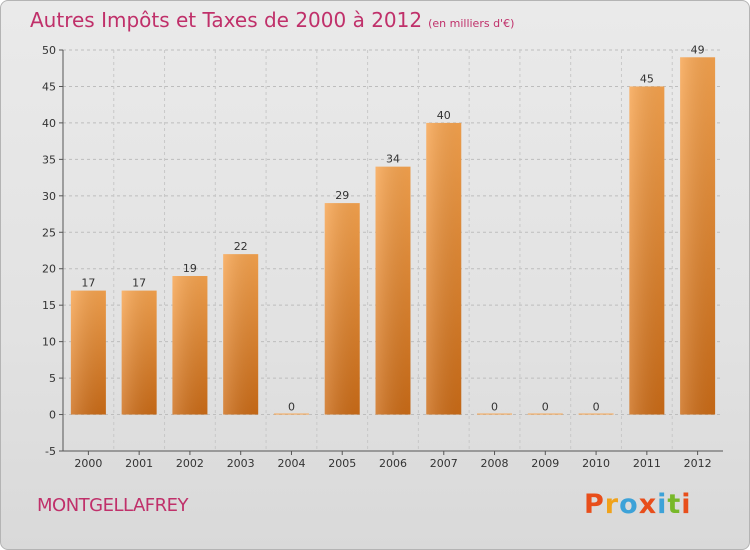 Image resolution: width=750 pixels, height=550 pixels. I want to click on x-tick-label: 2009, so click(545, 463).